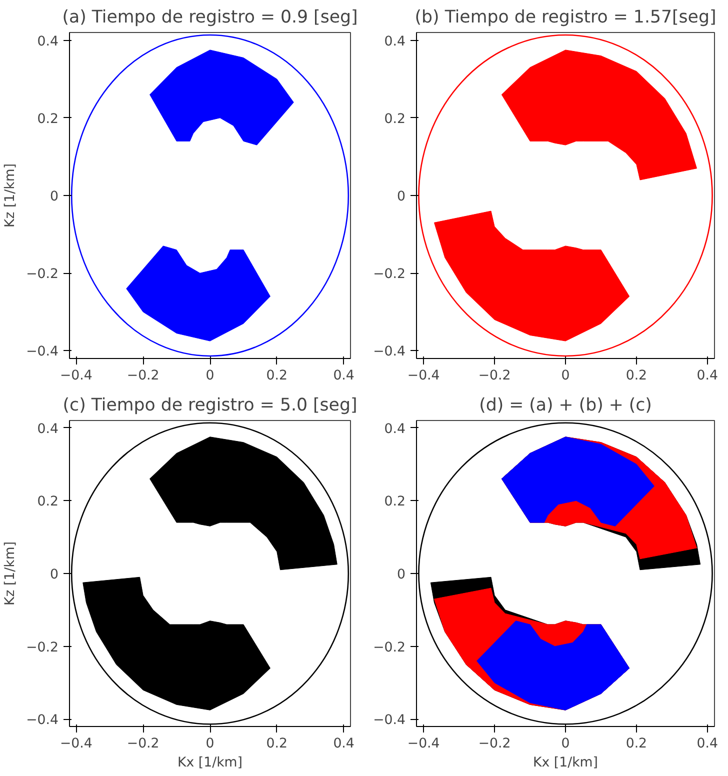 This screenshot has width=728, height=776. Describe the element at coordinates (565, 406) in the screenshot. I see `chart-title: (d) = (a) + (b) + (c)` at that location.